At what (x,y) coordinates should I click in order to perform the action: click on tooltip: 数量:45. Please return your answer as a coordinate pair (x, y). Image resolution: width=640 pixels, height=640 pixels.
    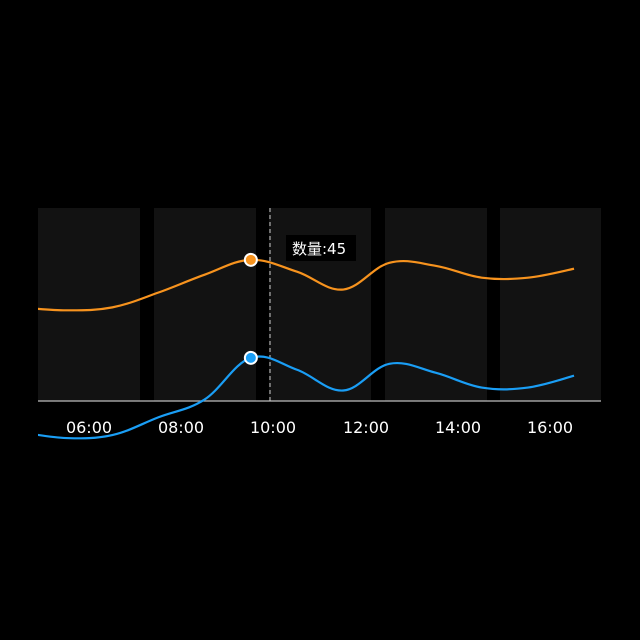
    Looking at the image, I should click on (321, 248).